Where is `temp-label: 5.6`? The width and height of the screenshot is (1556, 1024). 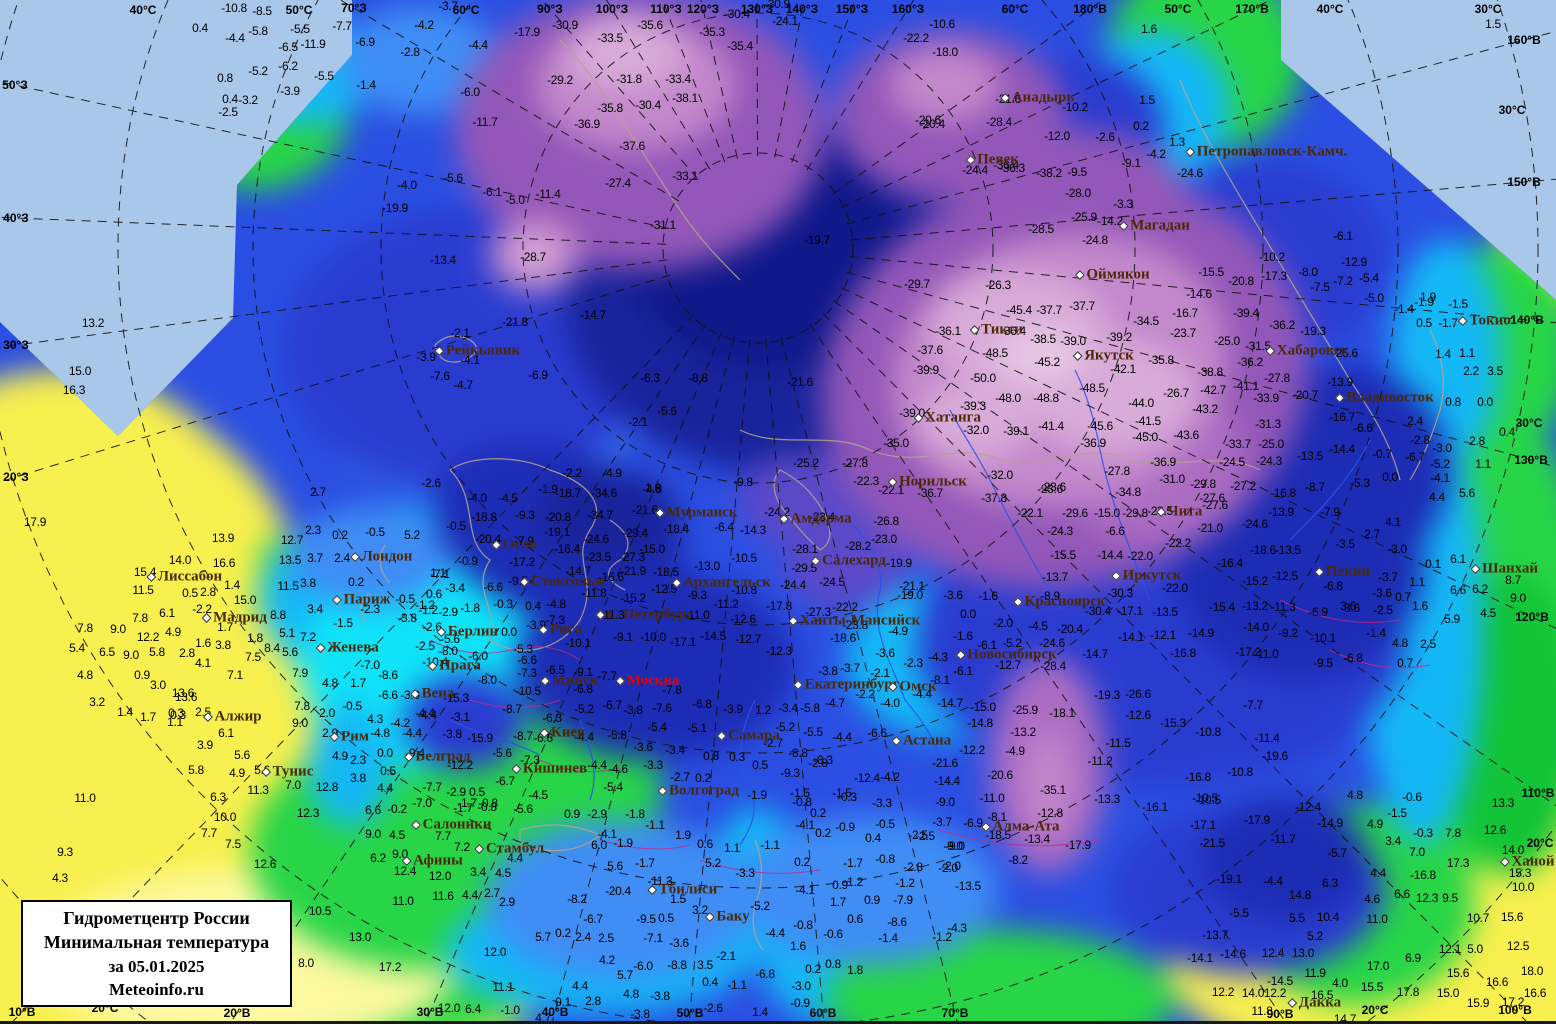
temp-label: 5.6 is located at coordinates (242, 755).